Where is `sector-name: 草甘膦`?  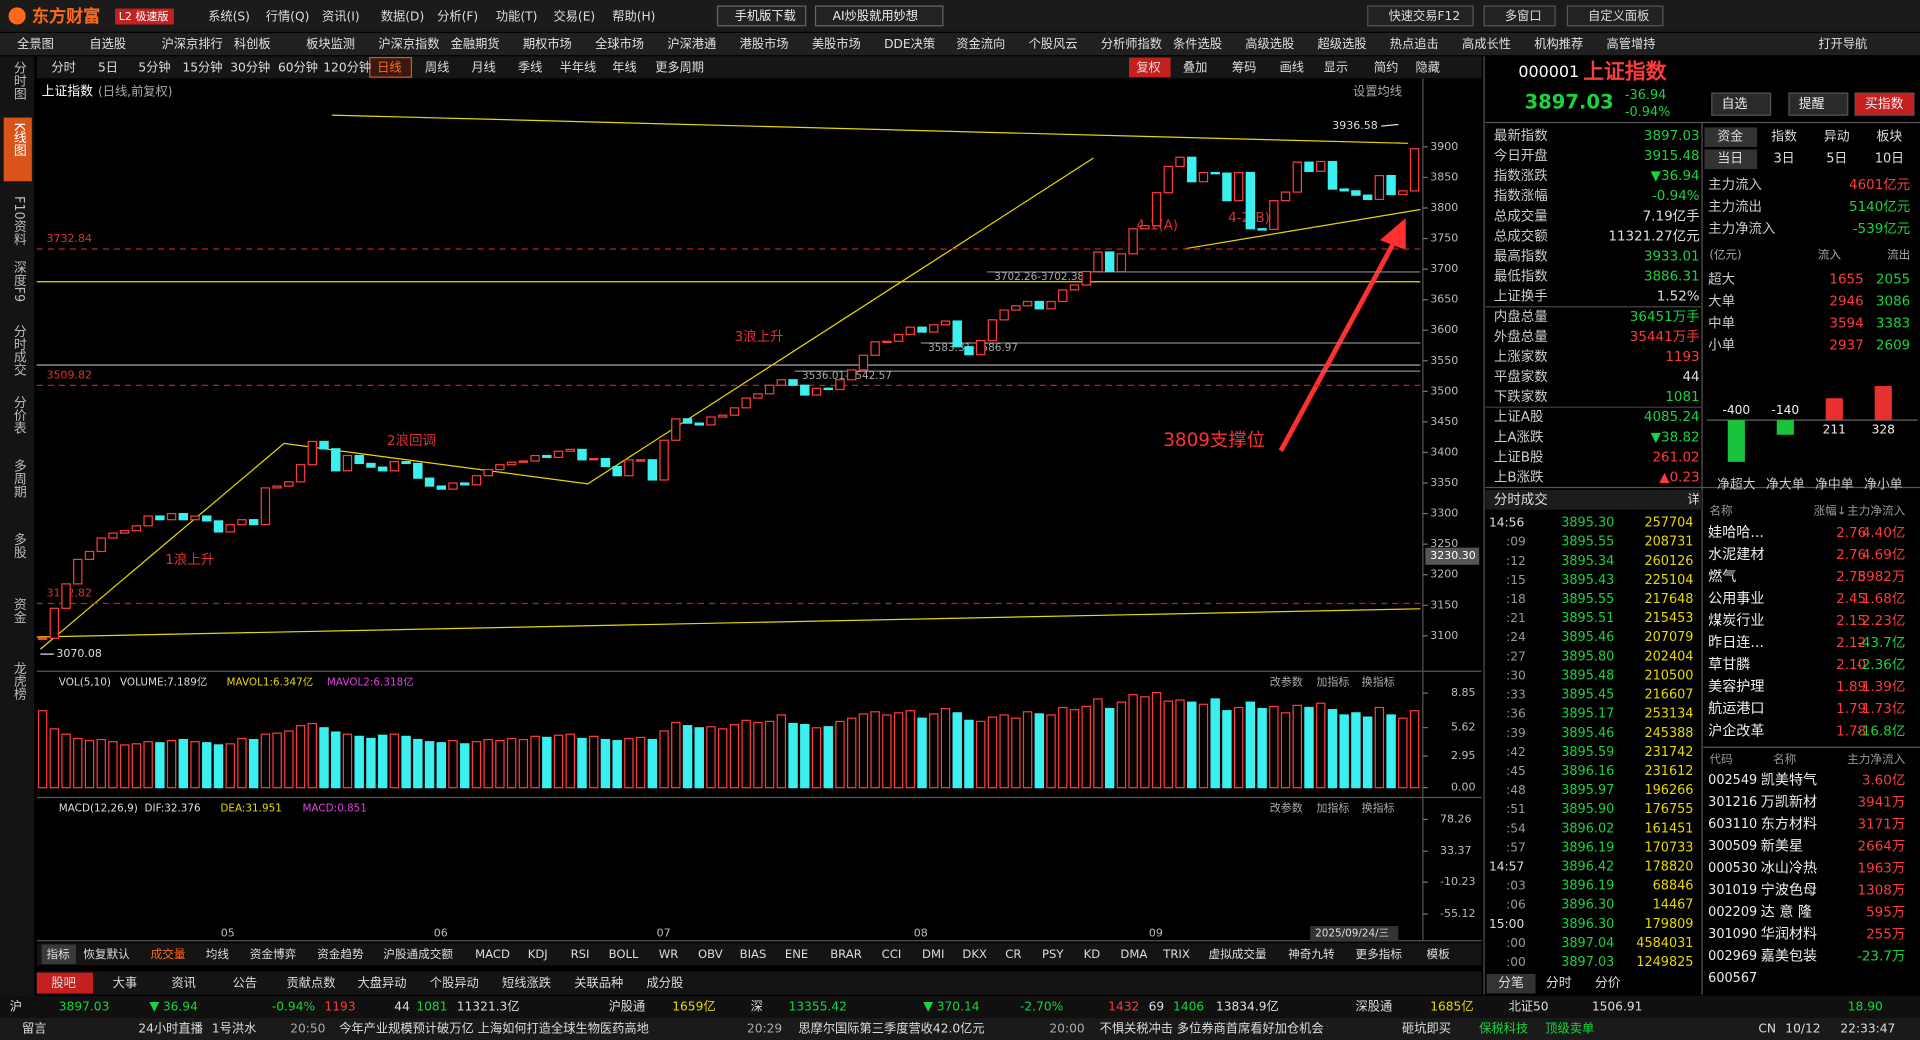 sector-name: 草甘膦 is located at coordinates (1729, 665).